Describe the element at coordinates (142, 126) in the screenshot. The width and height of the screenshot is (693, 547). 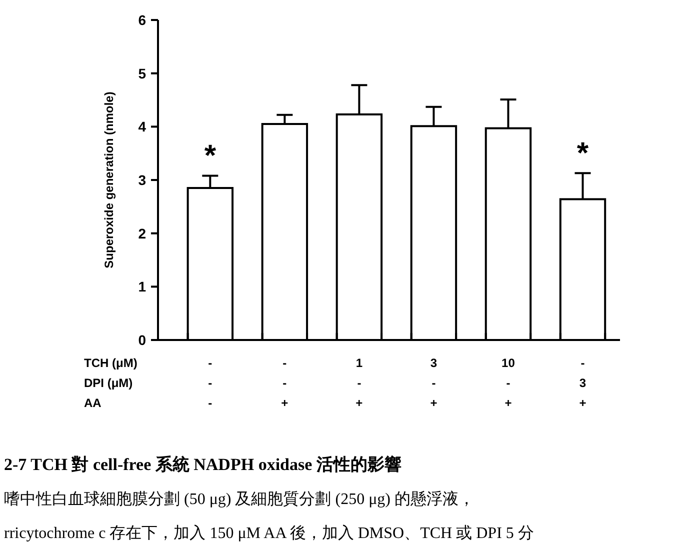
I see `y-tick-label: 4` at that location.